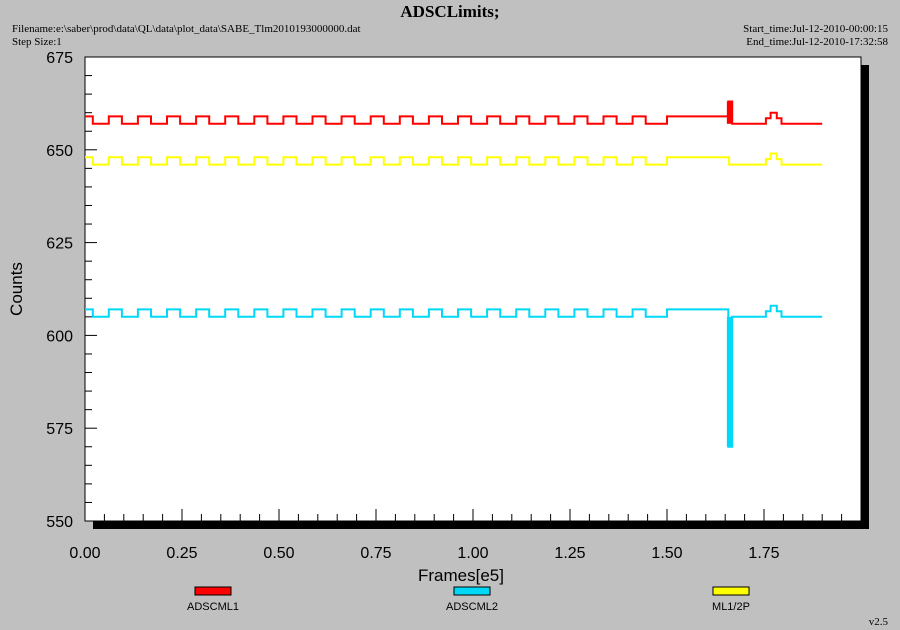 This screenshot has width=900, height=630. What do you see at coordinates (59, 58) in the screenshot?
I see `y-tick-label: 675` at bounding box center [59, 58].